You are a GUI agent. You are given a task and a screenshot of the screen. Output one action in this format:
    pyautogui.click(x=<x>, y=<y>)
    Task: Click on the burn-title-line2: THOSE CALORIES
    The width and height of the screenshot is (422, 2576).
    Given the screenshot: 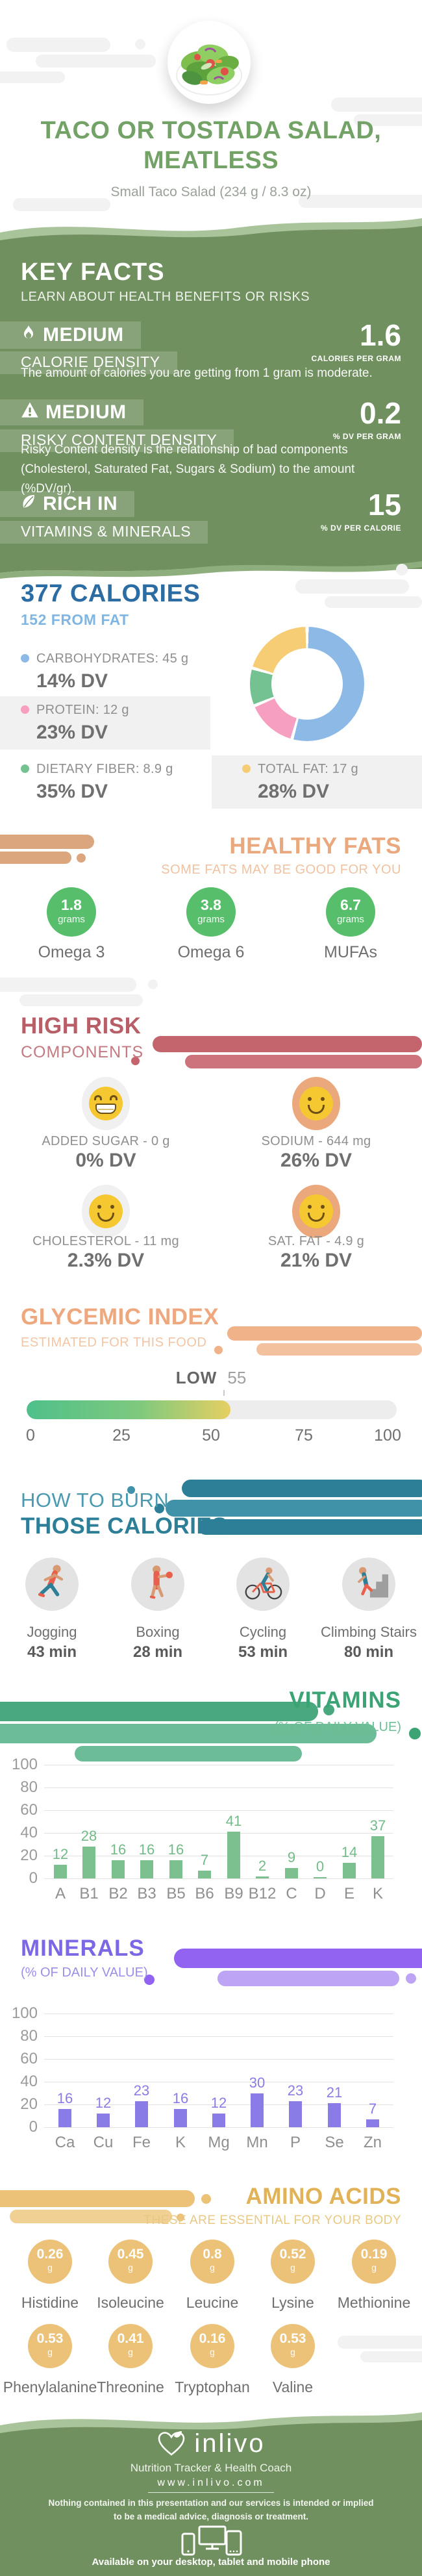 What is the action you would take?
    pyautogui.click(x=124, y=1526)
    